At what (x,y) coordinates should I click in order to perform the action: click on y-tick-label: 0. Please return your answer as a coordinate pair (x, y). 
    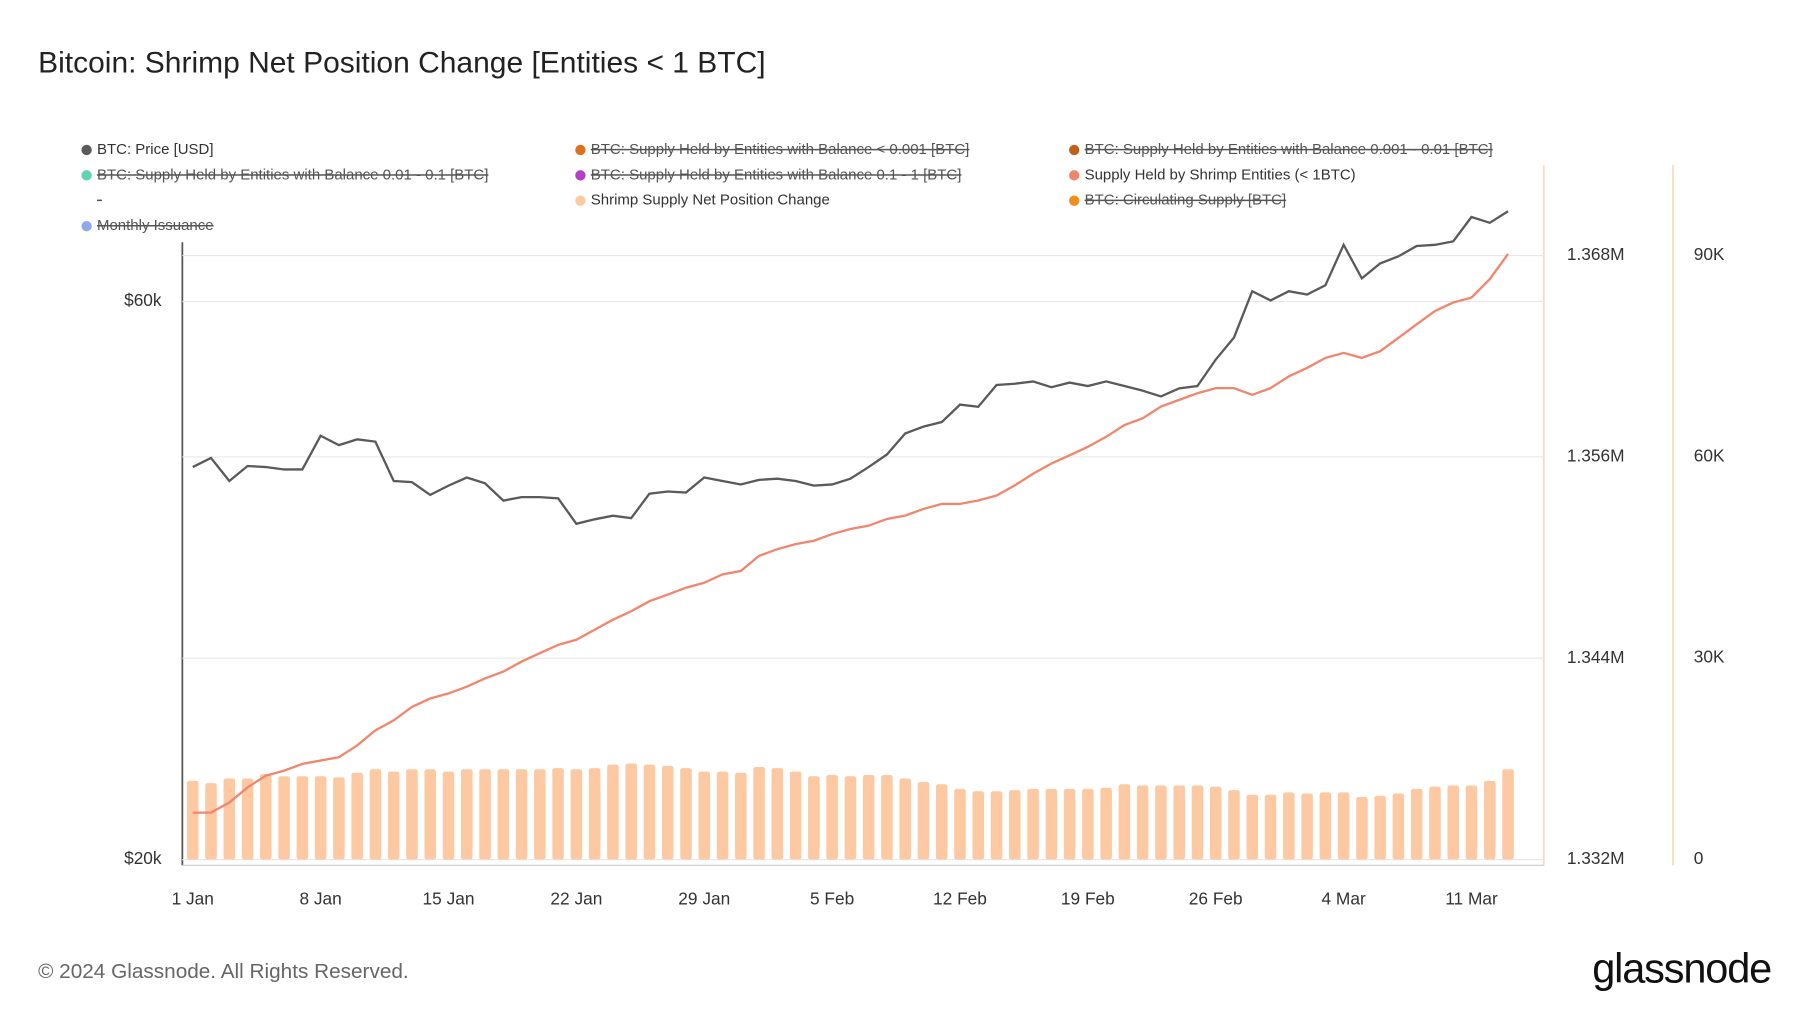
    Looking at the image, I should click on (1699, 858).